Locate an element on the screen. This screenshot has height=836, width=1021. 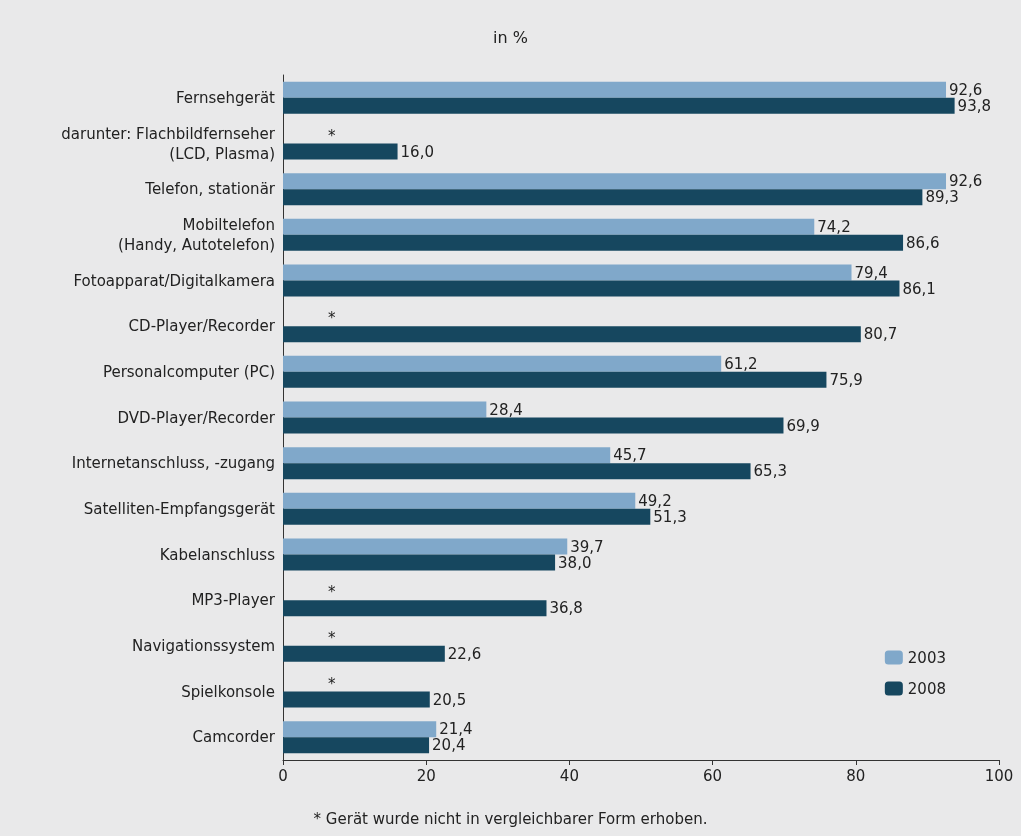
text: * Gerät wurde nicht in vergleichbarer Form erhoben. is located at coordinates (510, 818).